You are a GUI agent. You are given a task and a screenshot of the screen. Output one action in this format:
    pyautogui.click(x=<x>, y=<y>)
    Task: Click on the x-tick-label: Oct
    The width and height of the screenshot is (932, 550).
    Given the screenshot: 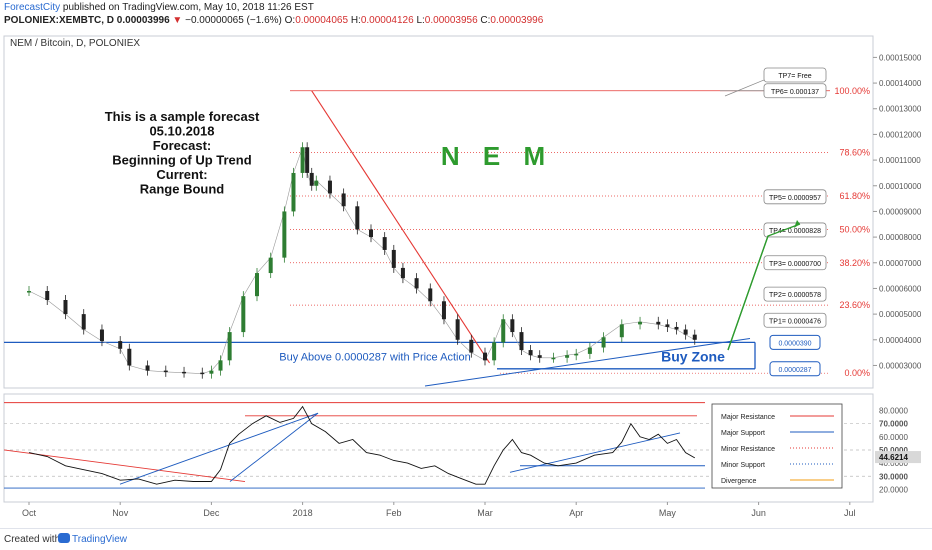 What is the action you would take?
    pyautogui.click(x=29, y=513)
    